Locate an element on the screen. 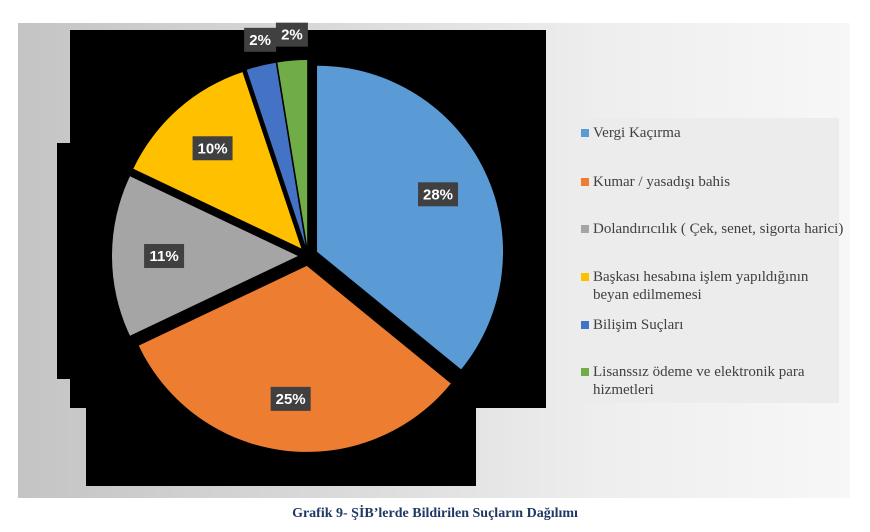 This screenshot has width=870, height=532. data-label-text: 28% is located at coordinates (438, 194).